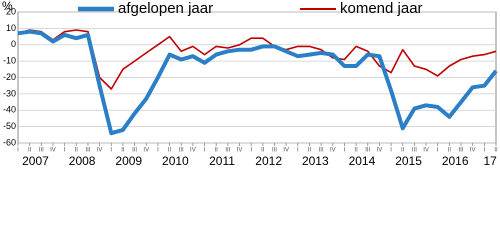  Describe the element at coordinates (13, 44) in the screenshot. I see `y-tick-label: 0` at that location.